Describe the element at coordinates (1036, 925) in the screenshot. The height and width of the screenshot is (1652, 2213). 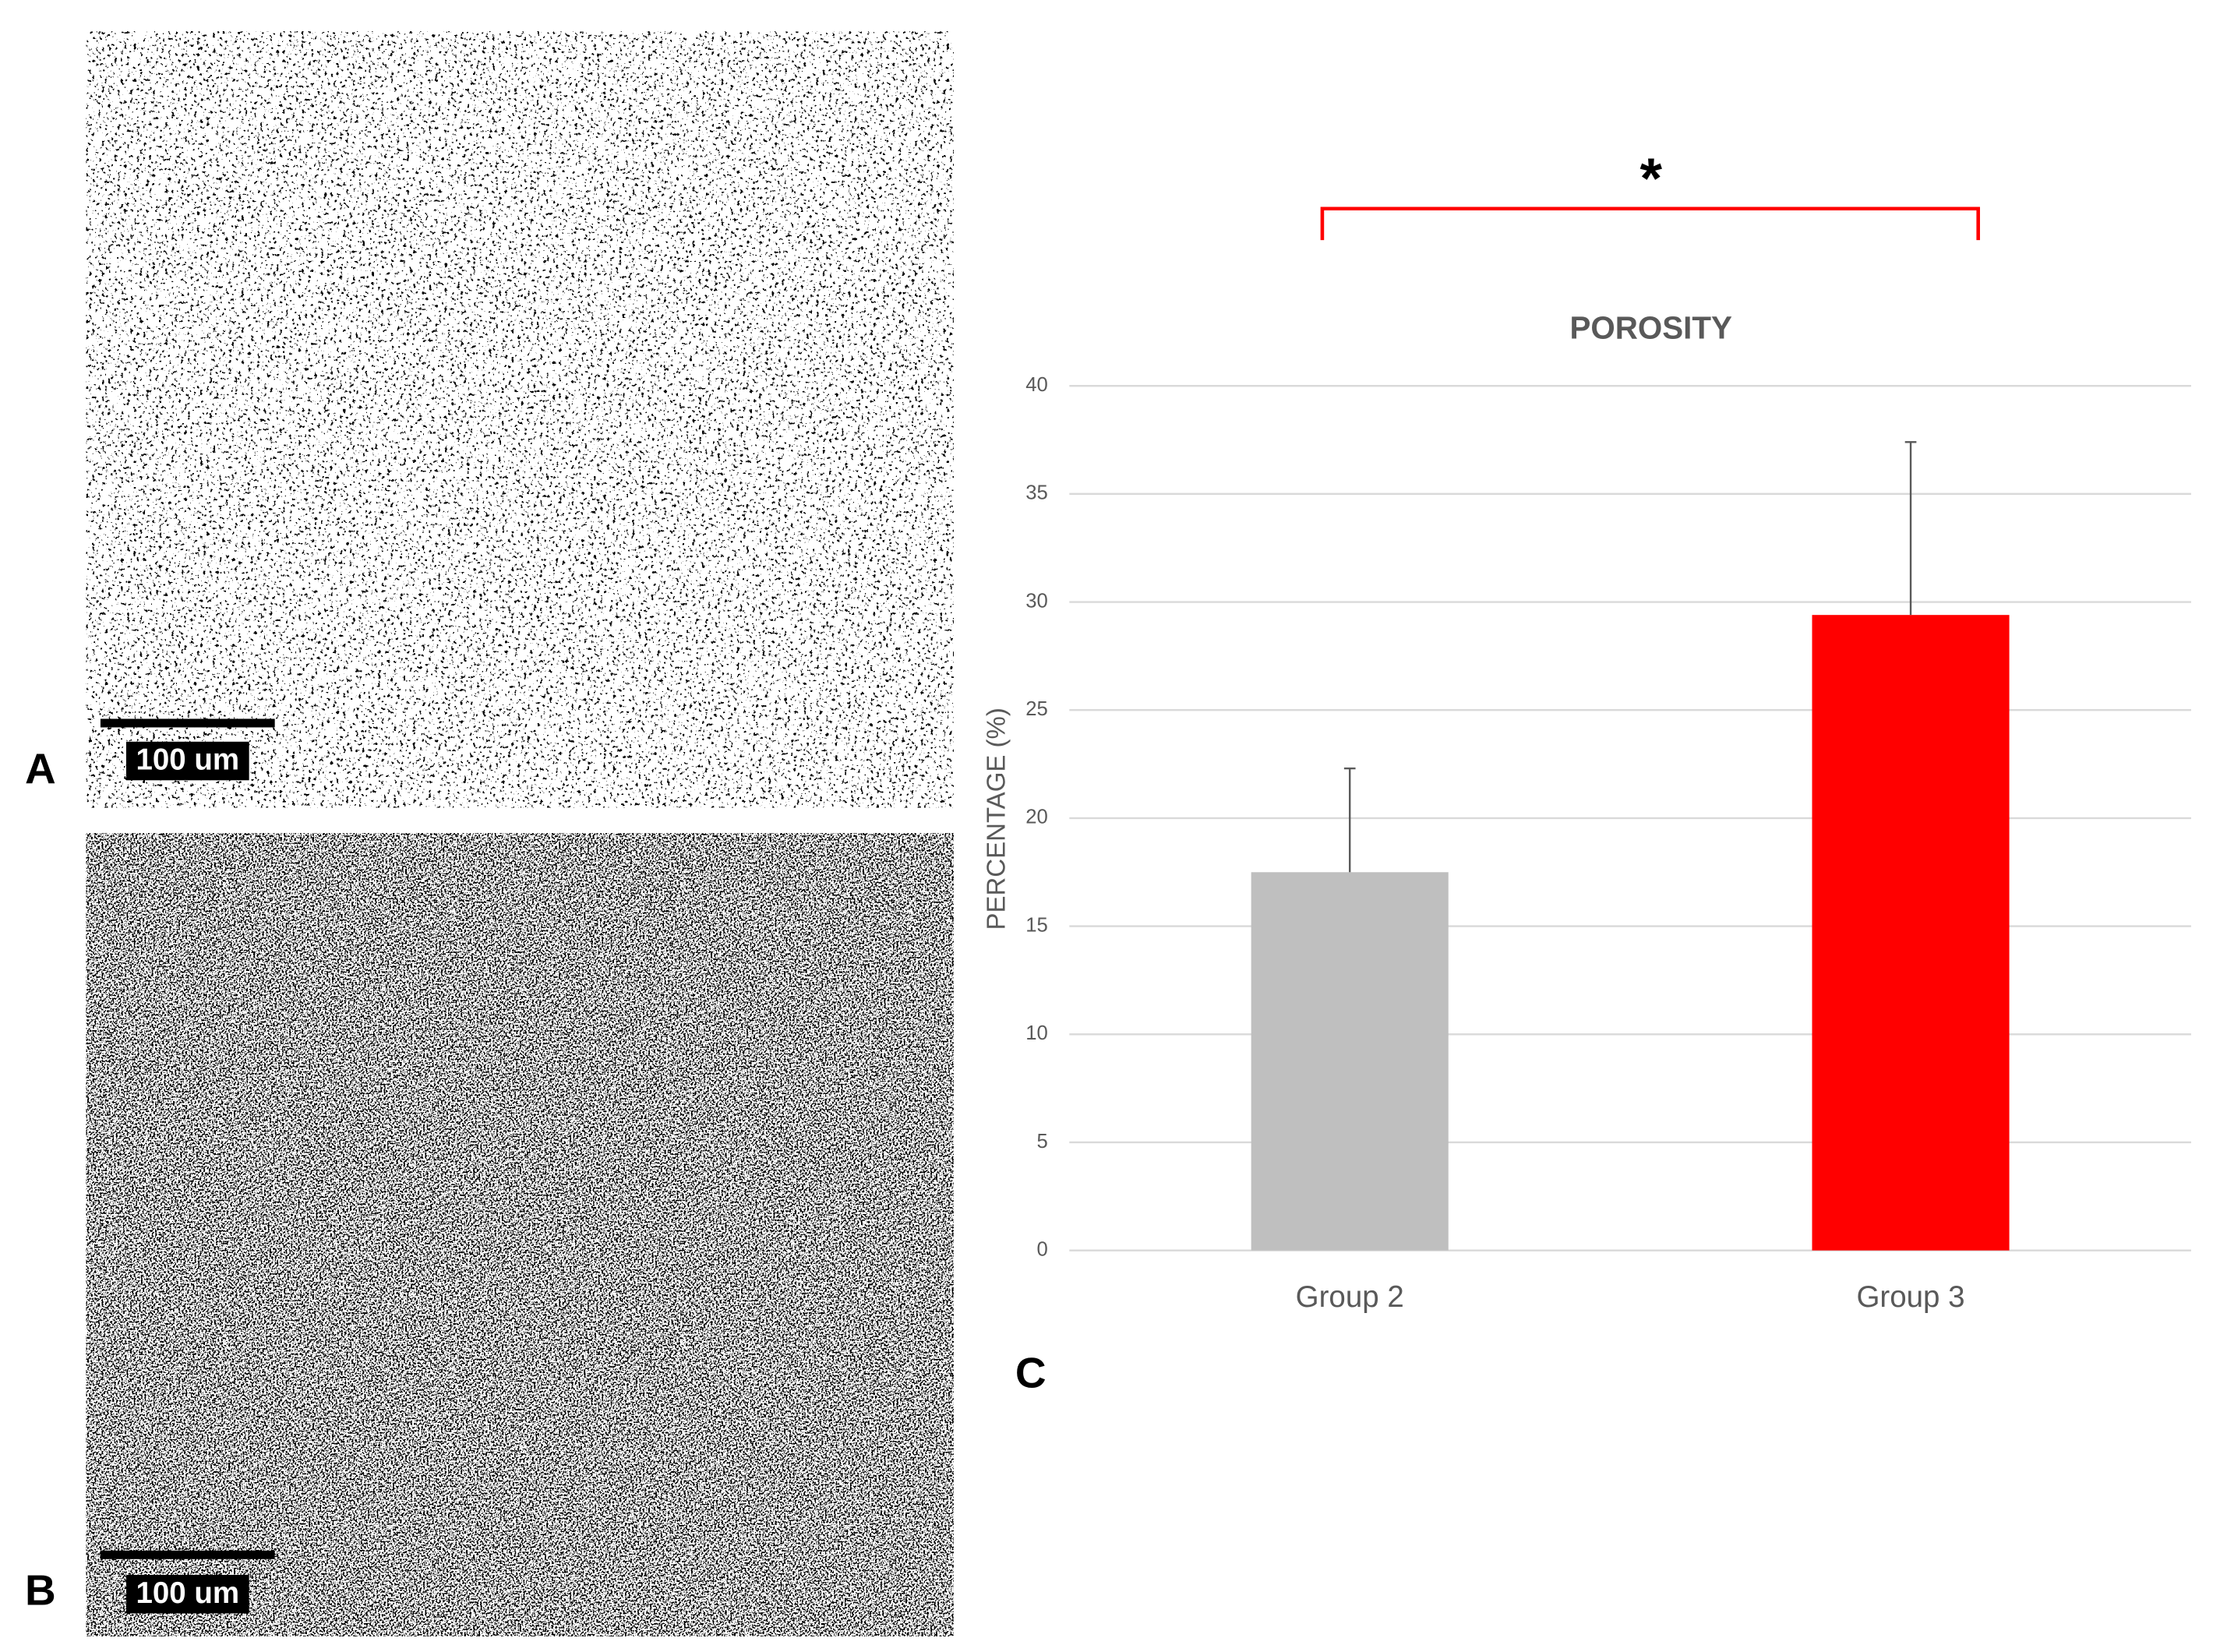
I see `y-tick-label: 15` at that location.